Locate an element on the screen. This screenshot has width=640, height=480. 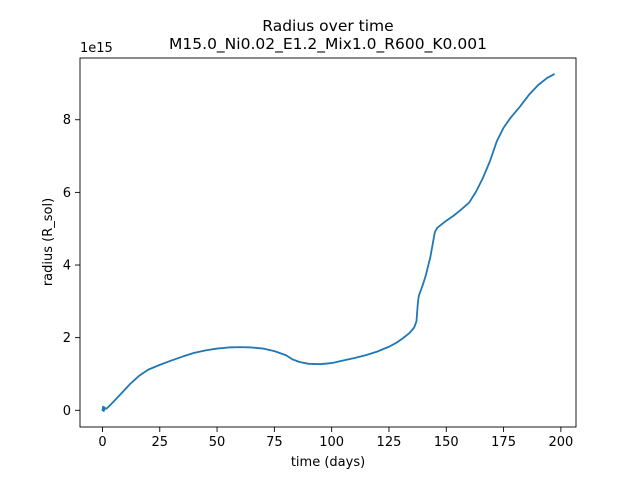
x-tick-label: 175 is located at coordinates (503, 442).